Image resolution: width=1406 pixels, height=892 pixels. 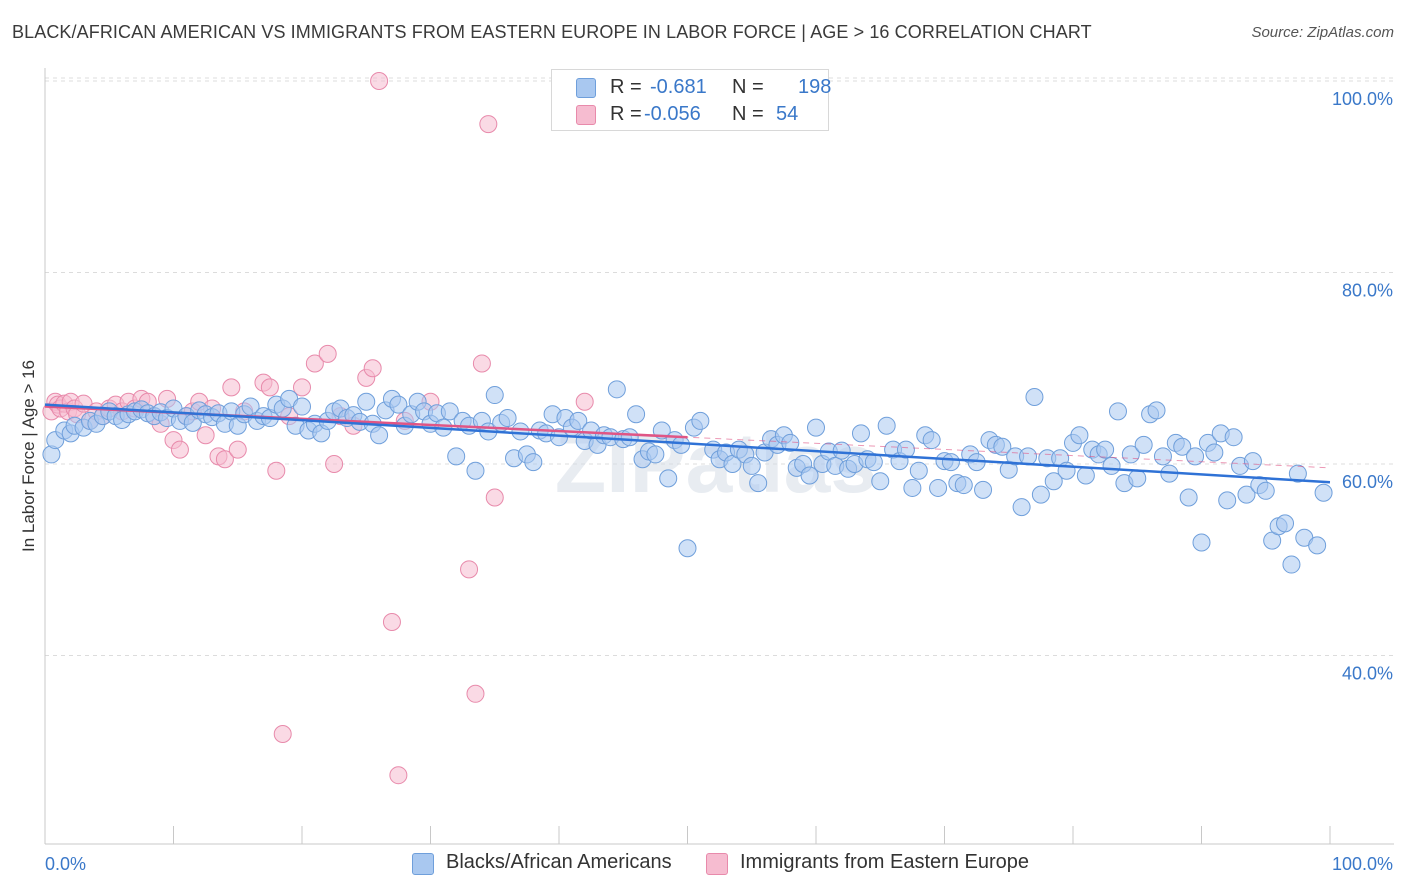 I want to click on x-tick-labels: 0.0% 100.0%, so click(x=719, y=864).